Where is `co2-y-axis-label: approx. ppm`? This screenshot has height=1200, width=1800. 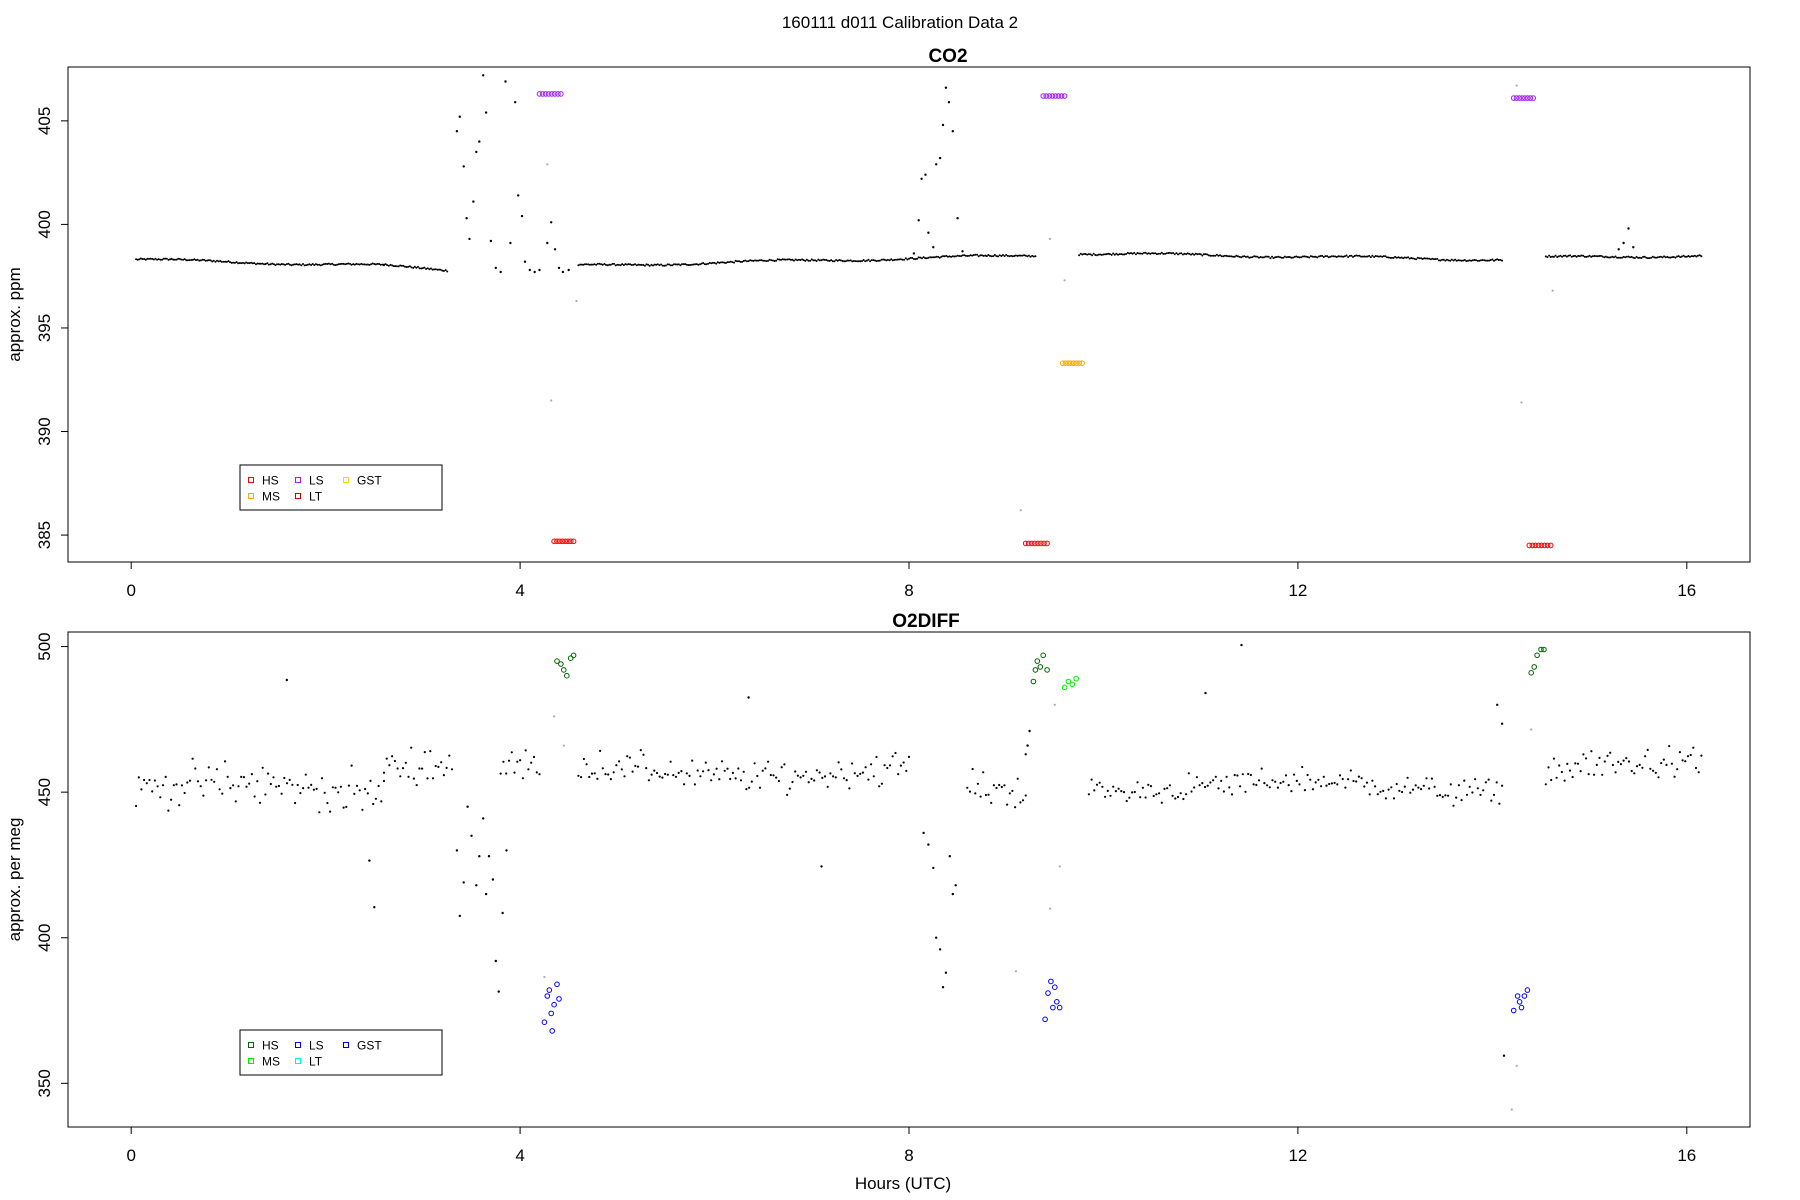
co2-y-axis-label: approx. ppm is located at coordinates (14, 314).